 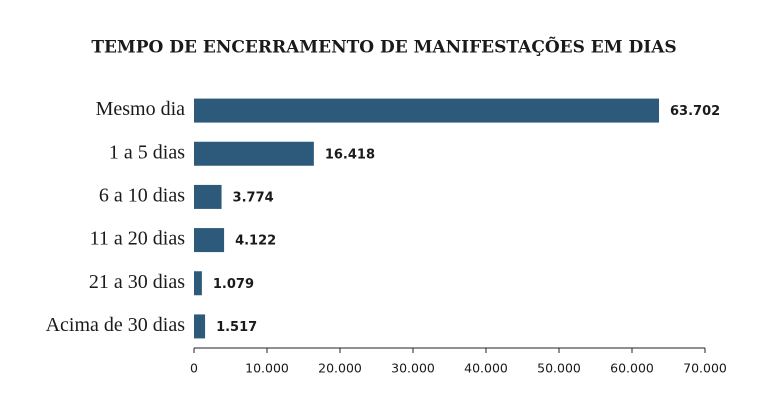 What do you see at coordinates (236, 327) in the screenshot?
I see `value-label: 1.517` at bounding box center [236, 327].